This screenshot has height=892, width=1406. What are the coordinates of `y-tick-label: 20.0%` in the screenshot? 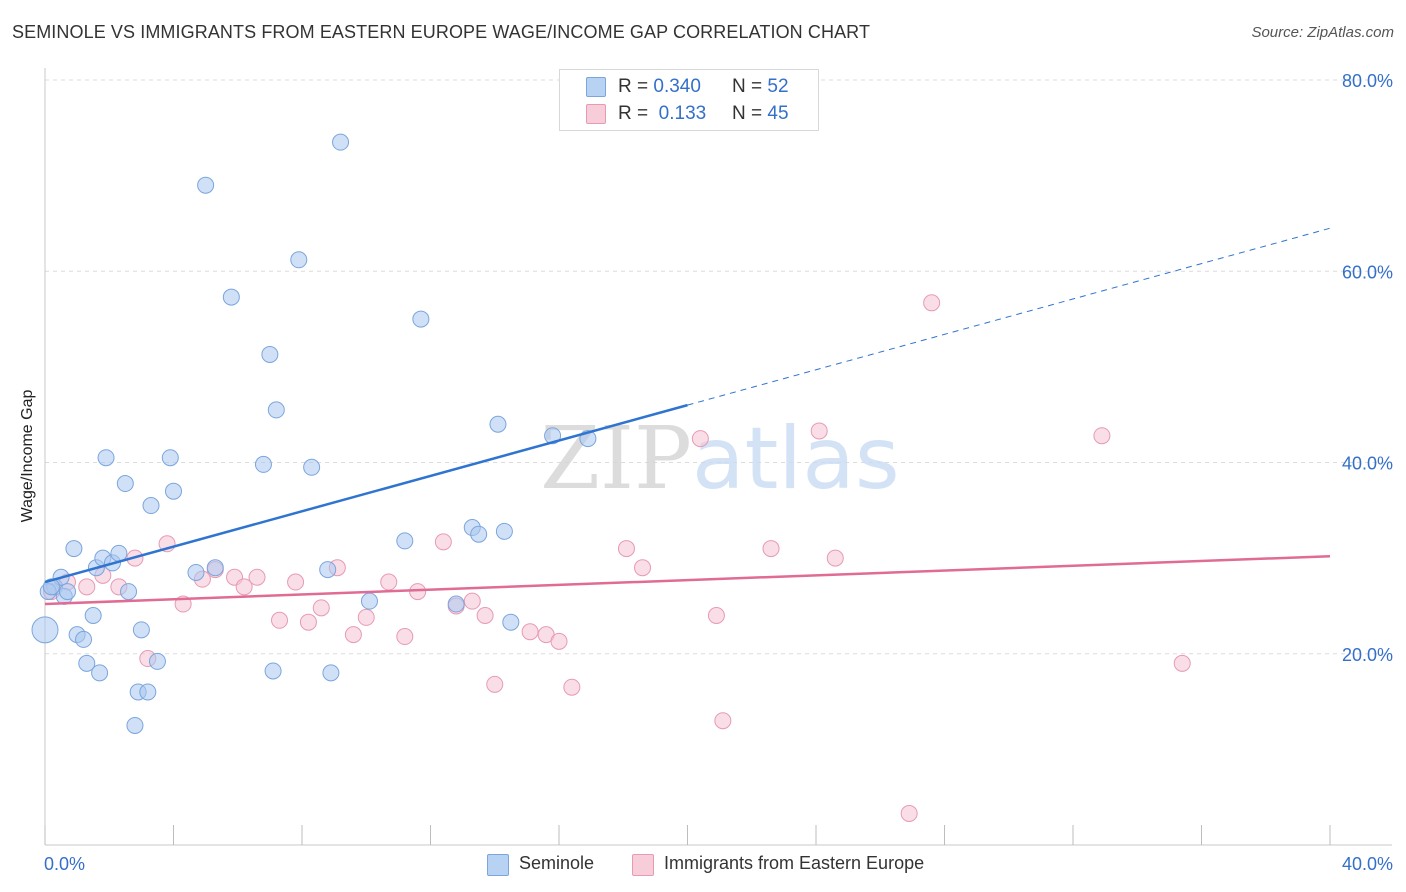 It's located at (1367, 655).